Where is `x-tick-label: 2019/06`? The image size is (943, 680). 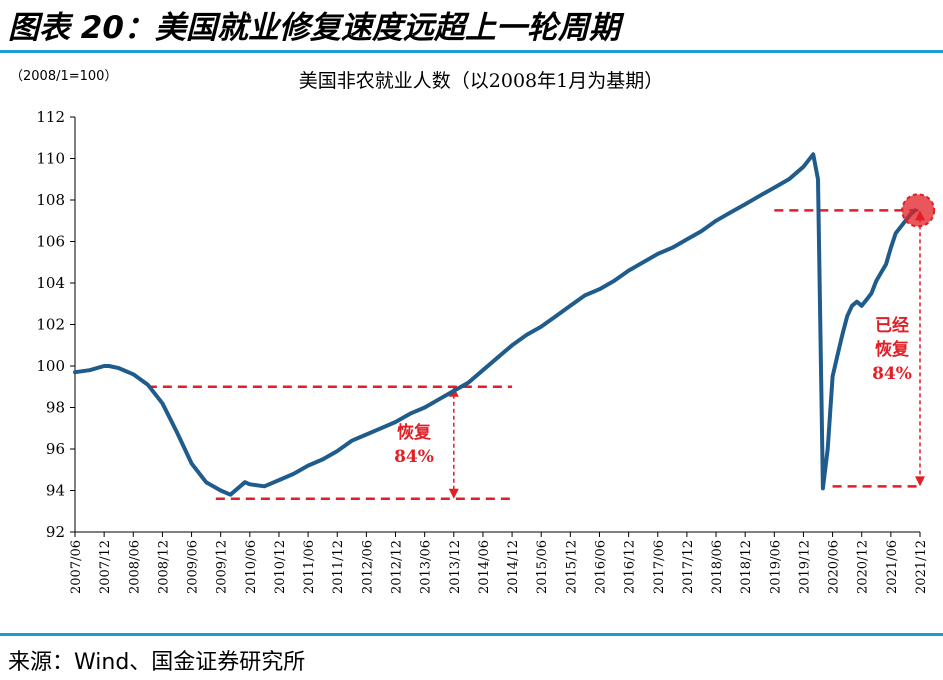
x-tick-label: 2019/06 is located at coordinates (775, 567).